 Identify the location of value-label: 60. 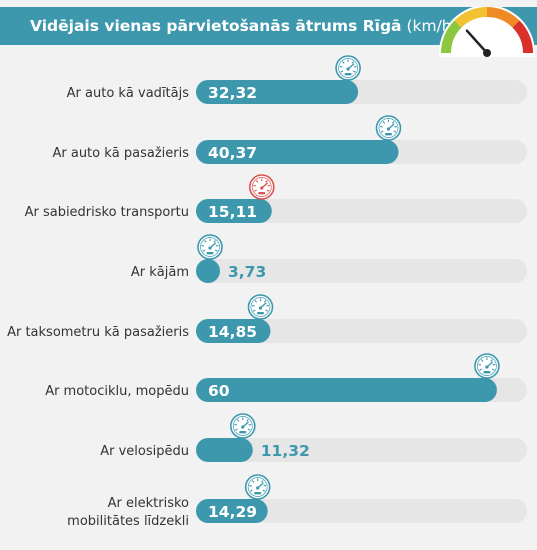
(219, 391).